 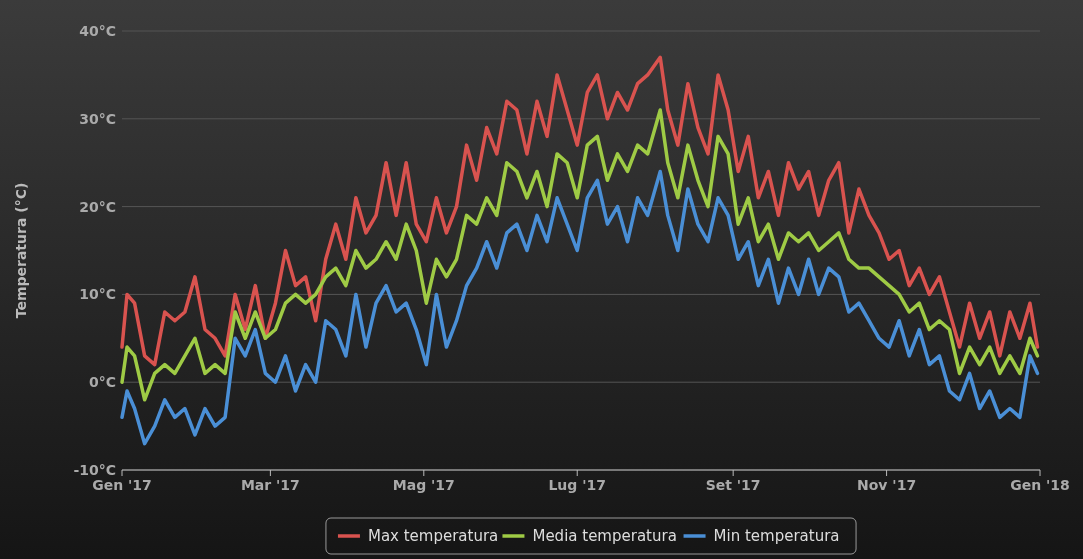 What do you see at coordinates (604, 536) in the screenshot?
I see `legend-label: Media temperatura` at bounding box center [604, 536].